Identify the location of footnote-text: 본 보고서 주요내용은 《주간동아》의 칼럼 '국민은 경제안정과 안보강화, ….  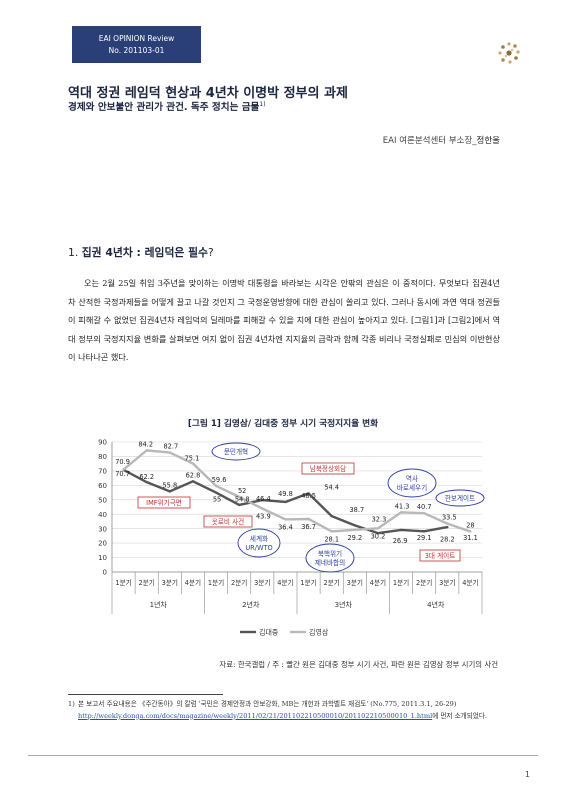
(267, 704).